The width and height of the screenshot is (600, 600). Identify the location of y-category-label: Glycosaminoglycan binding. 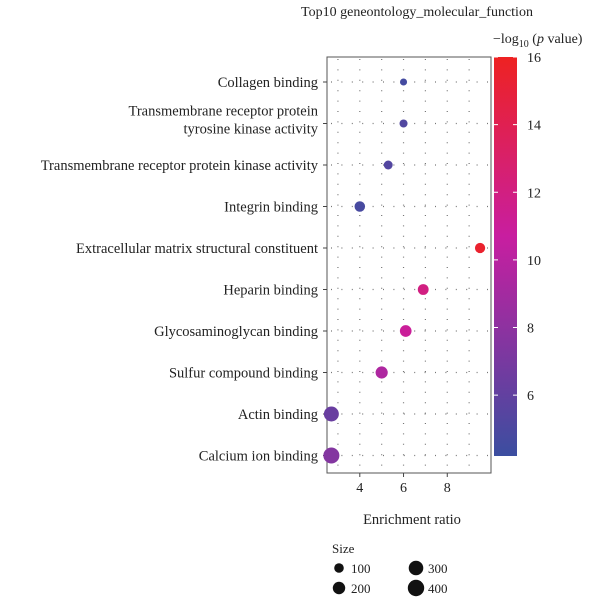
(236, 332).